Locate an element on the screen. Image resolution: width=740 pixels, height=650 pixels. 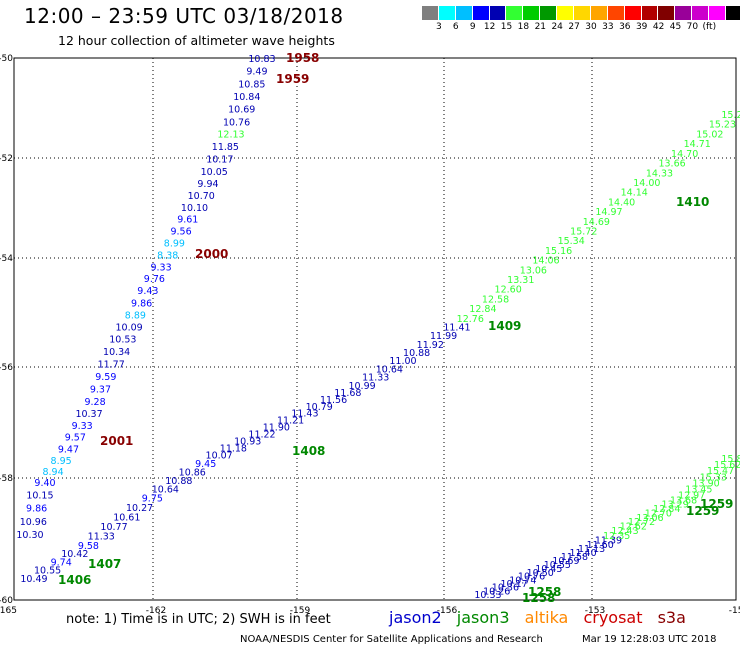
wave-height-label: 11.85 is located at coordinates (225, 147).